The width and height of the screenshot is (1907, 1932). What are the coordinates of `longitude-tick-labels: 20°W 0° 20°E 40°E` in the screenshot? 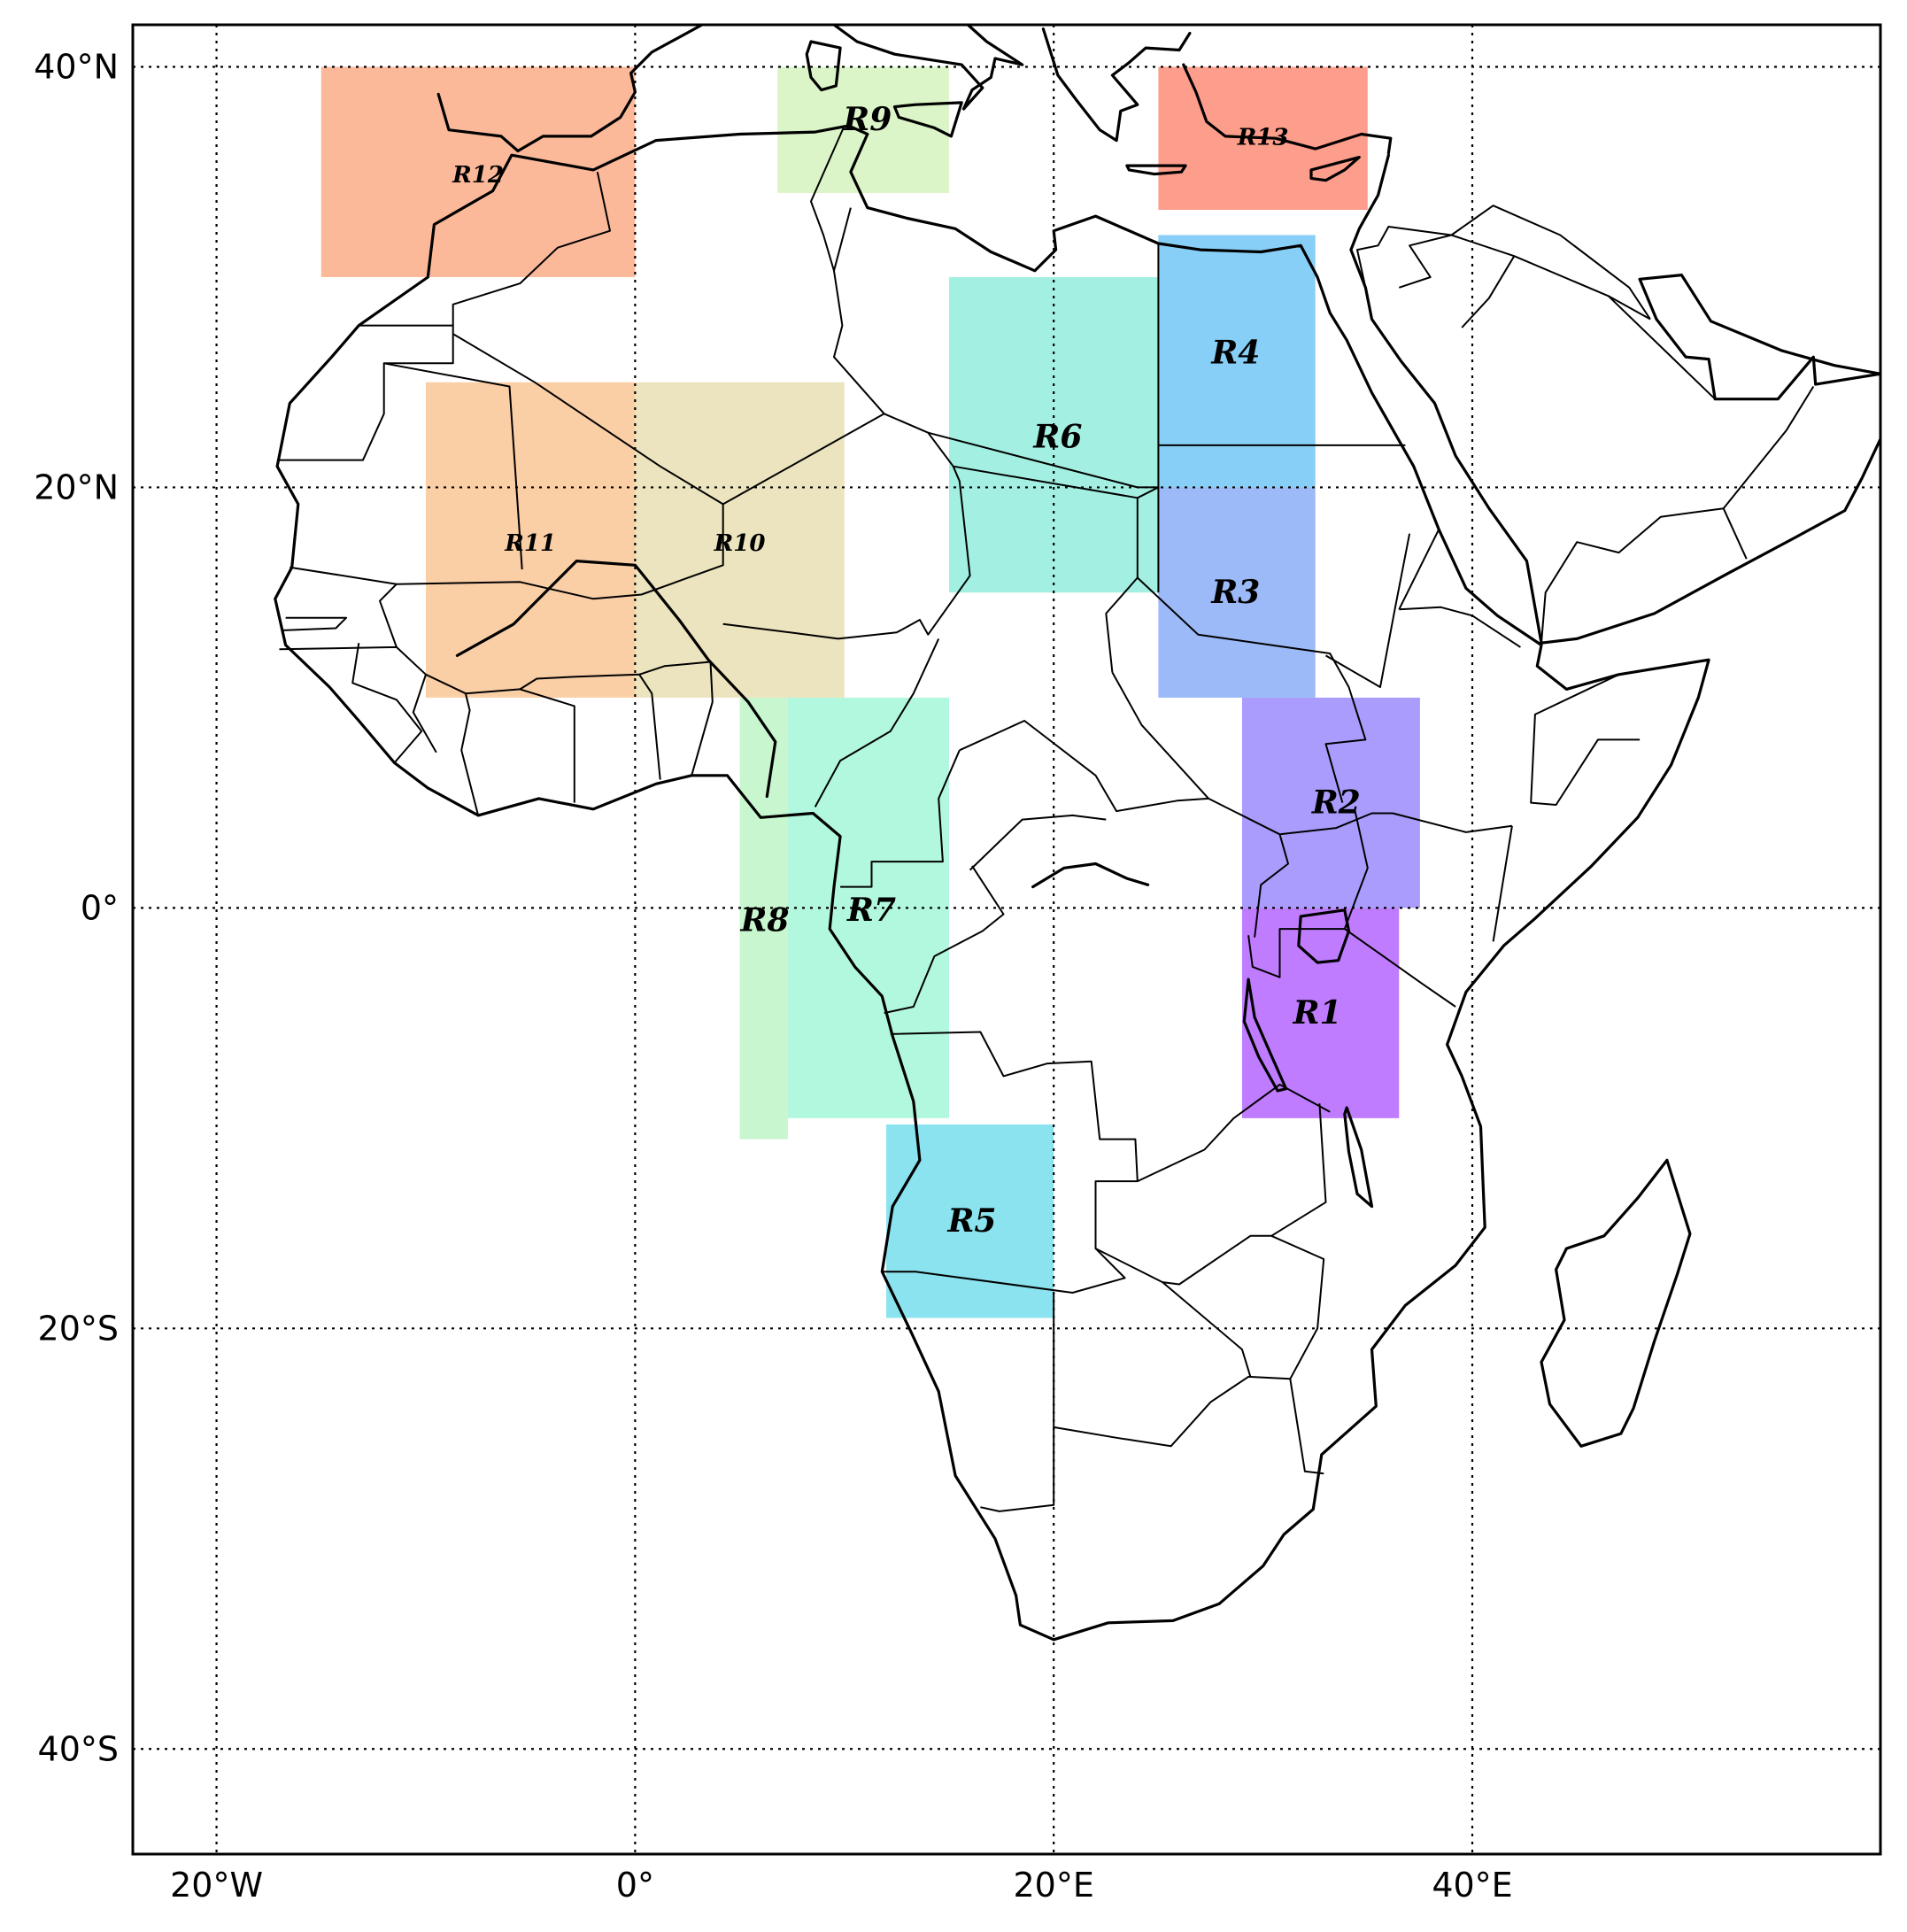 It's located at (841, 1885).